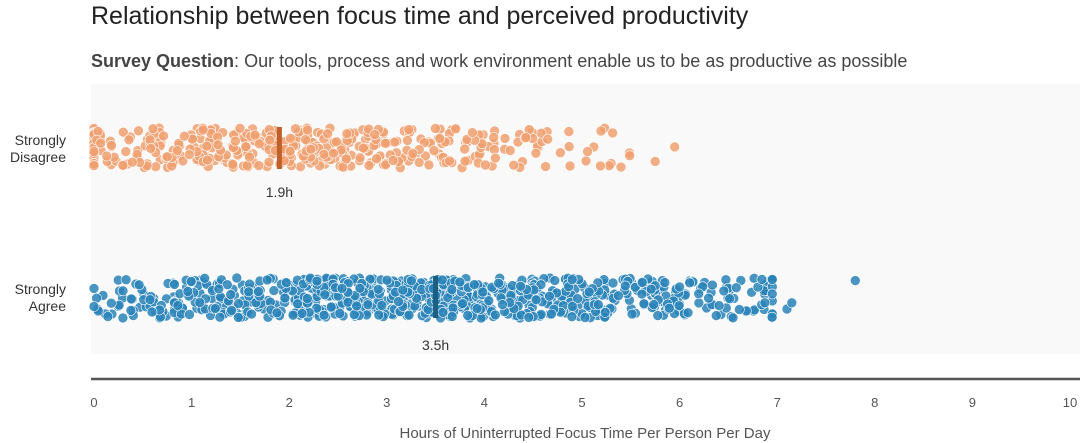 The image size is (1080, 443). I want to click on x-tick-label: 9, so click(972, 402).